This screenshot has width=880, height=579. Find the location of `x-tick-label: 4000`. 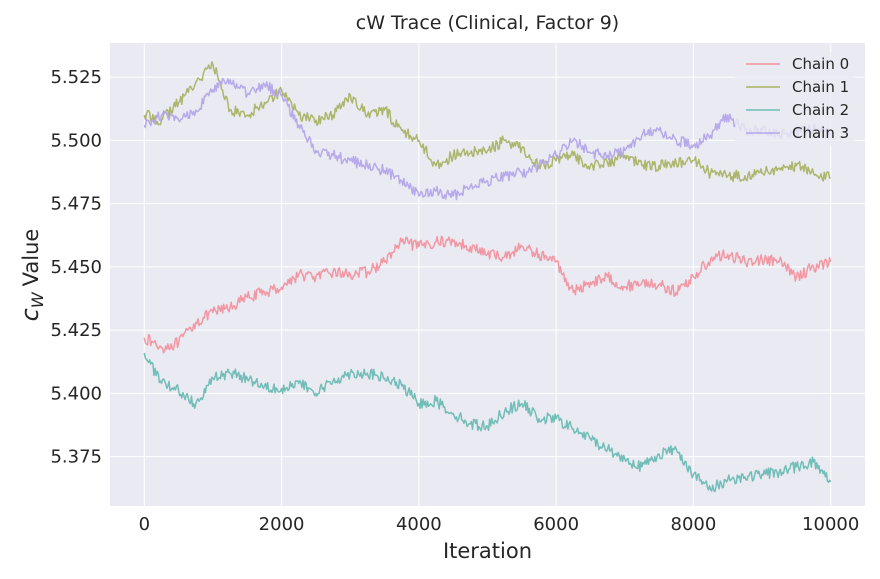

x-tick-label: 4000 is located at coordinates (419, 524).